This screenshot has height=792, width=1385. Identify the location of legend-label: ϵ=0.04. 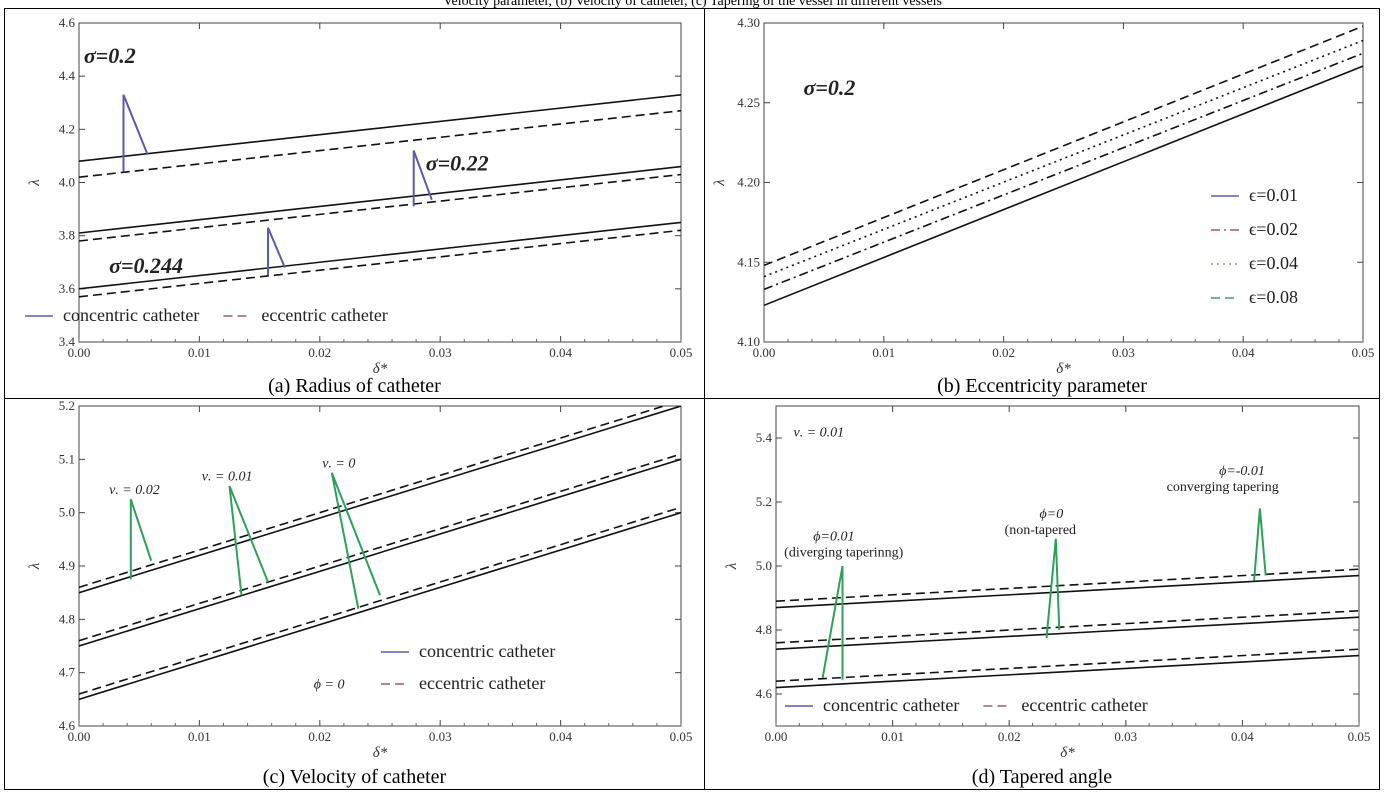
(1273, 263).